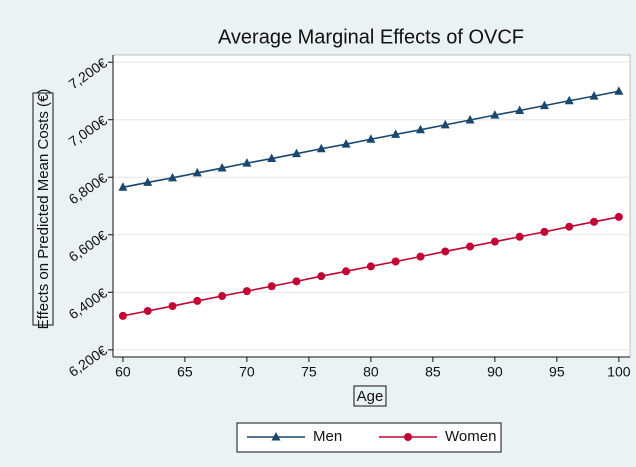 The width and height of the screenshot is (636, 467). Describe the element at coordinates (495, 372) in the screenshot. I see `x-tick-label: 90` at that location.